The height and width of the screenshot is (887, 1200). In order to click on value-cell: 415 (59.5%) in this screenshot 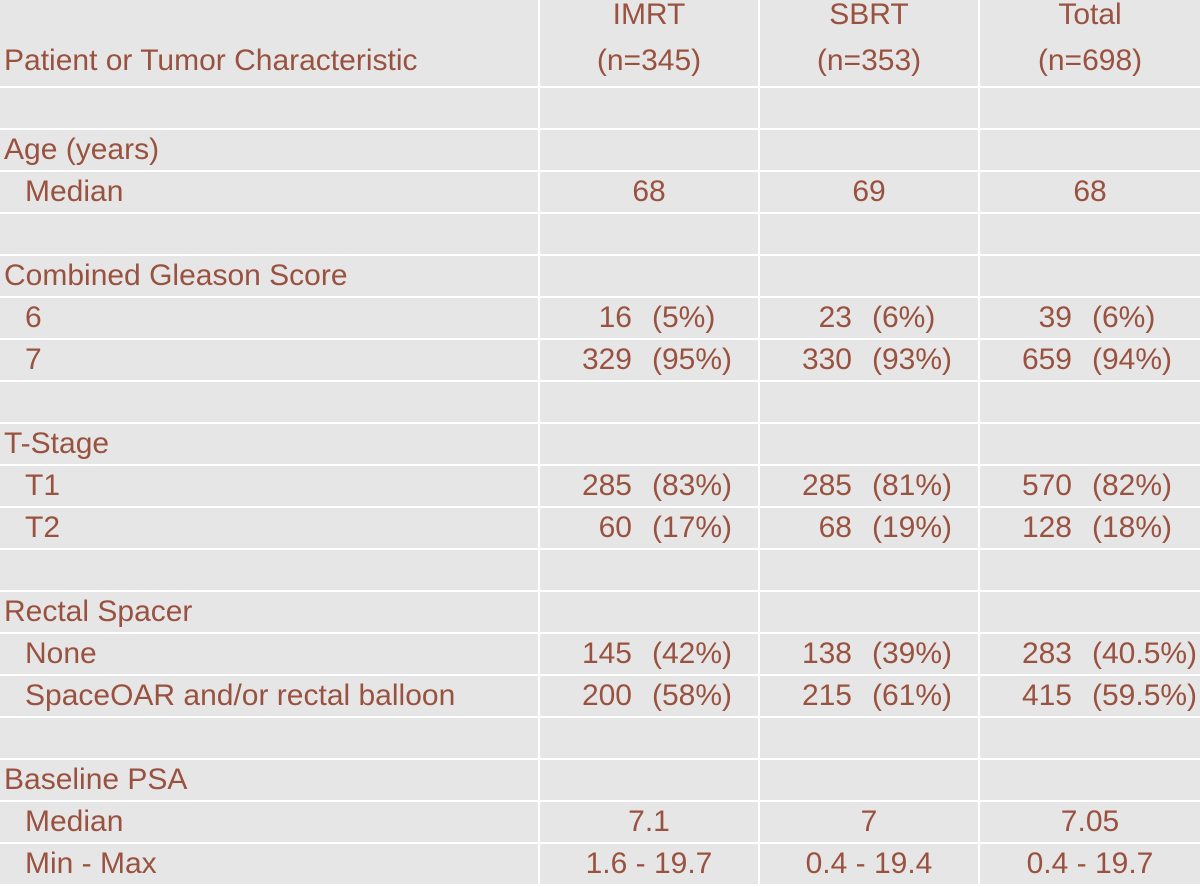, I will do `click(1090, 696)`.